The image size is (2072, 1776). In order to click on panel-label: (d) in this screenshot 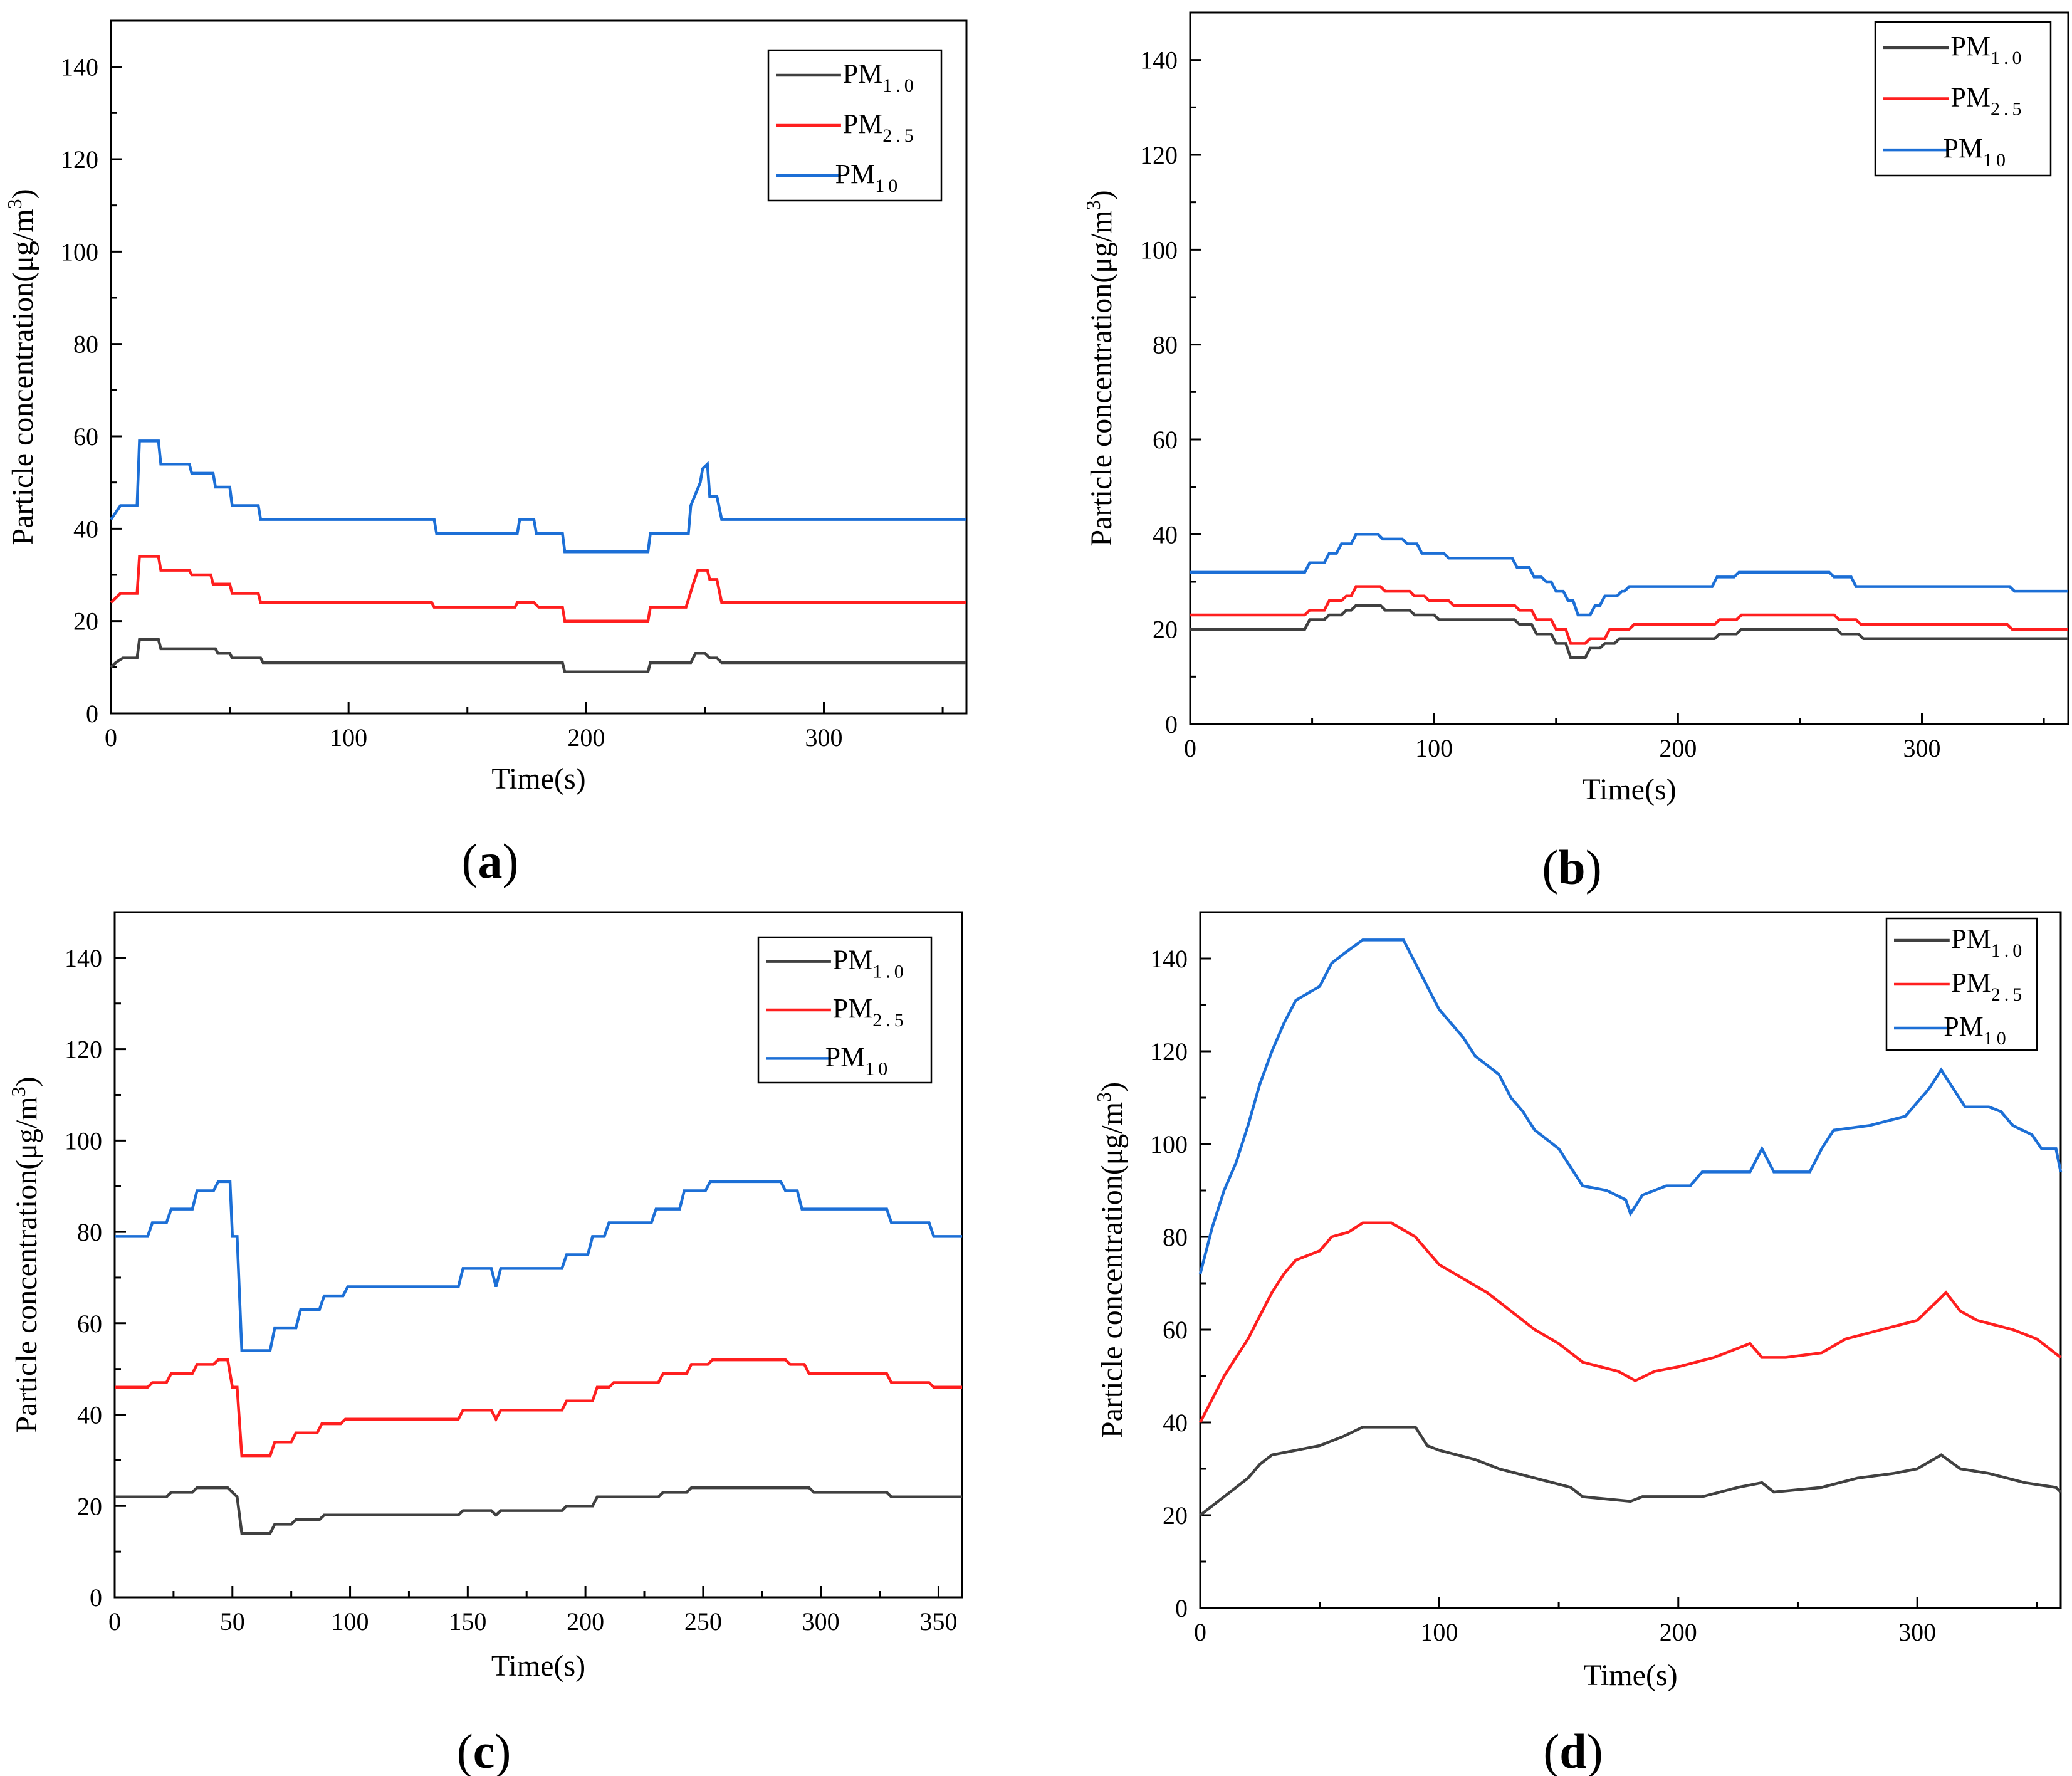, I will do `click(1573, 1750)`.